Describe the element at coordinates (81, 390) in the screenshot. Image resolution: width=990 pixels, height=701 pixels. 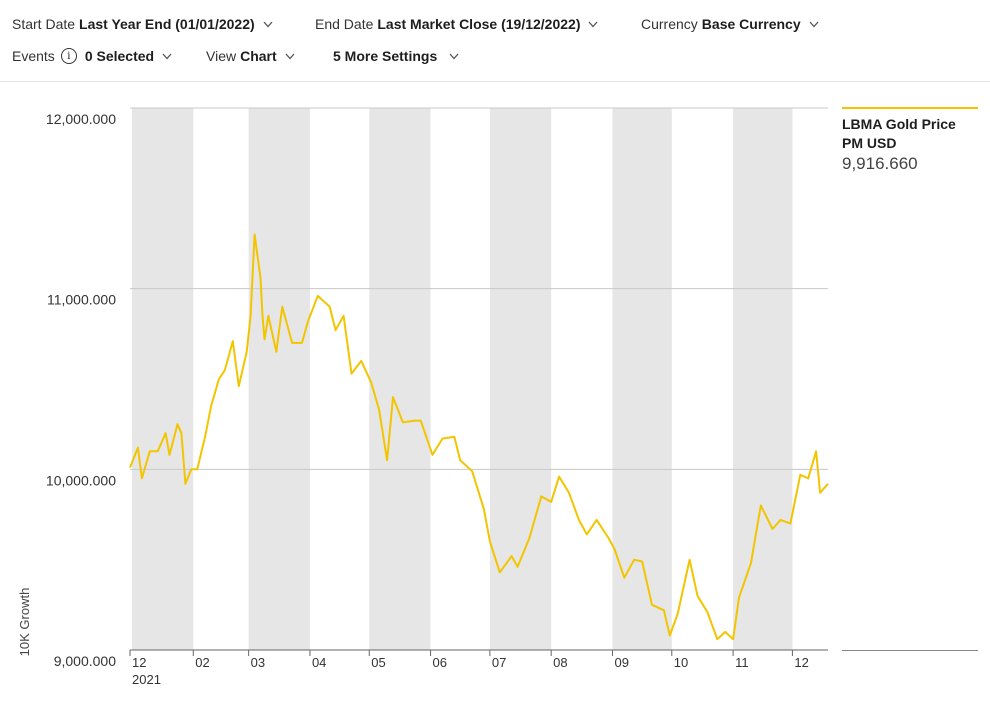
I see `y-axis-ticks: 12,000.000 11,000.000 10,000.000 9,000.000` at that location.